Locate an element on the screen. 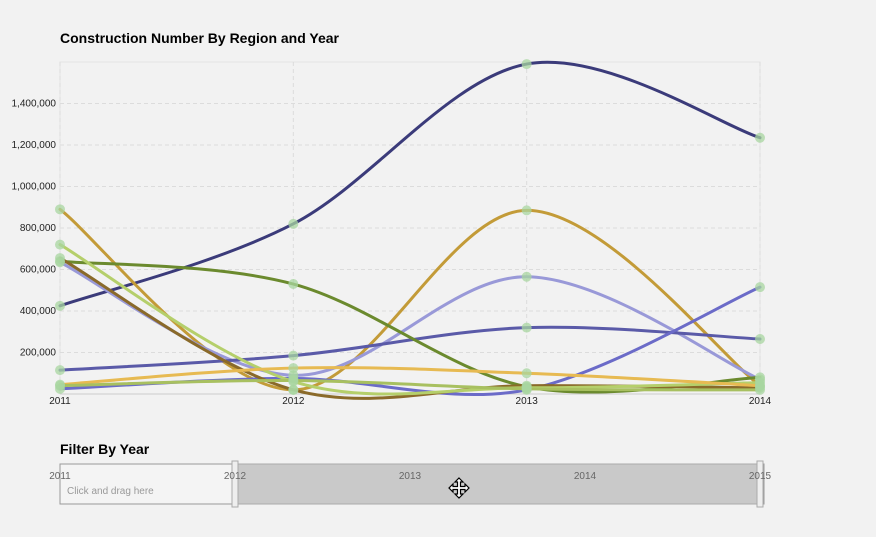 The height and width of the screenshot is (537, 876). x-tick-label: 2014 is located at coordinates (760, 401).